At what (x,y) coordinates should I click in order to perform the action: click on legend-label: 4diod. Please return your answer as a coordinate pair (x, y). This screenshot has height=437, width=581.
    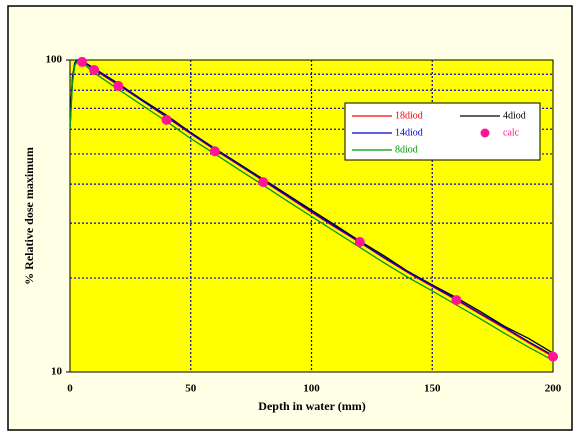
    Looking at the image, I should click on (514, 115).